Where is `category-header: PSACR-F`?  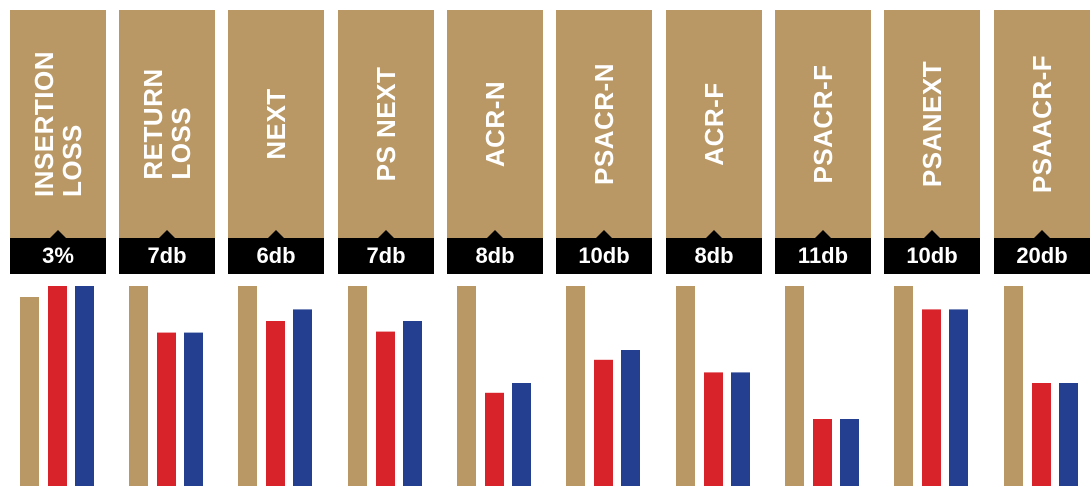 category-header: PSACR-F is located at coordinates (823, 124).